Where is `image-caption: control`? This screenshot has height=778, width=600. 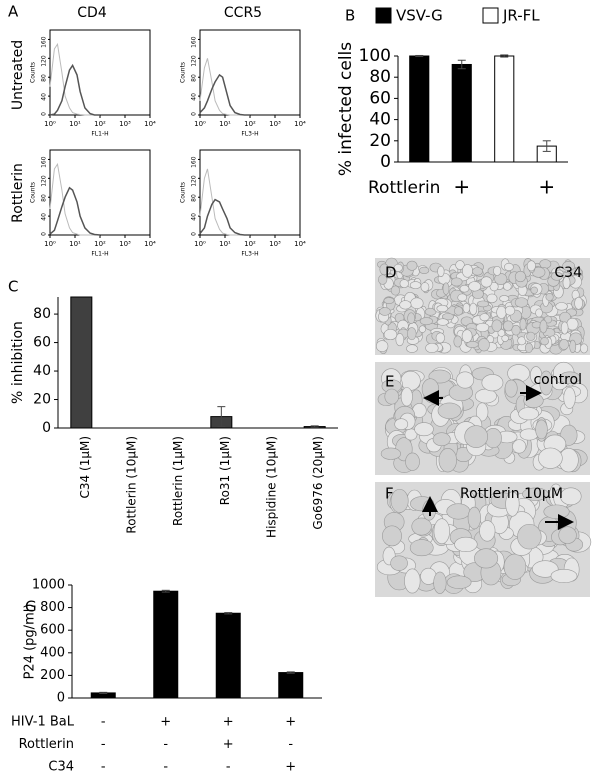 image-caption: control is located at coordinates (557, 380).